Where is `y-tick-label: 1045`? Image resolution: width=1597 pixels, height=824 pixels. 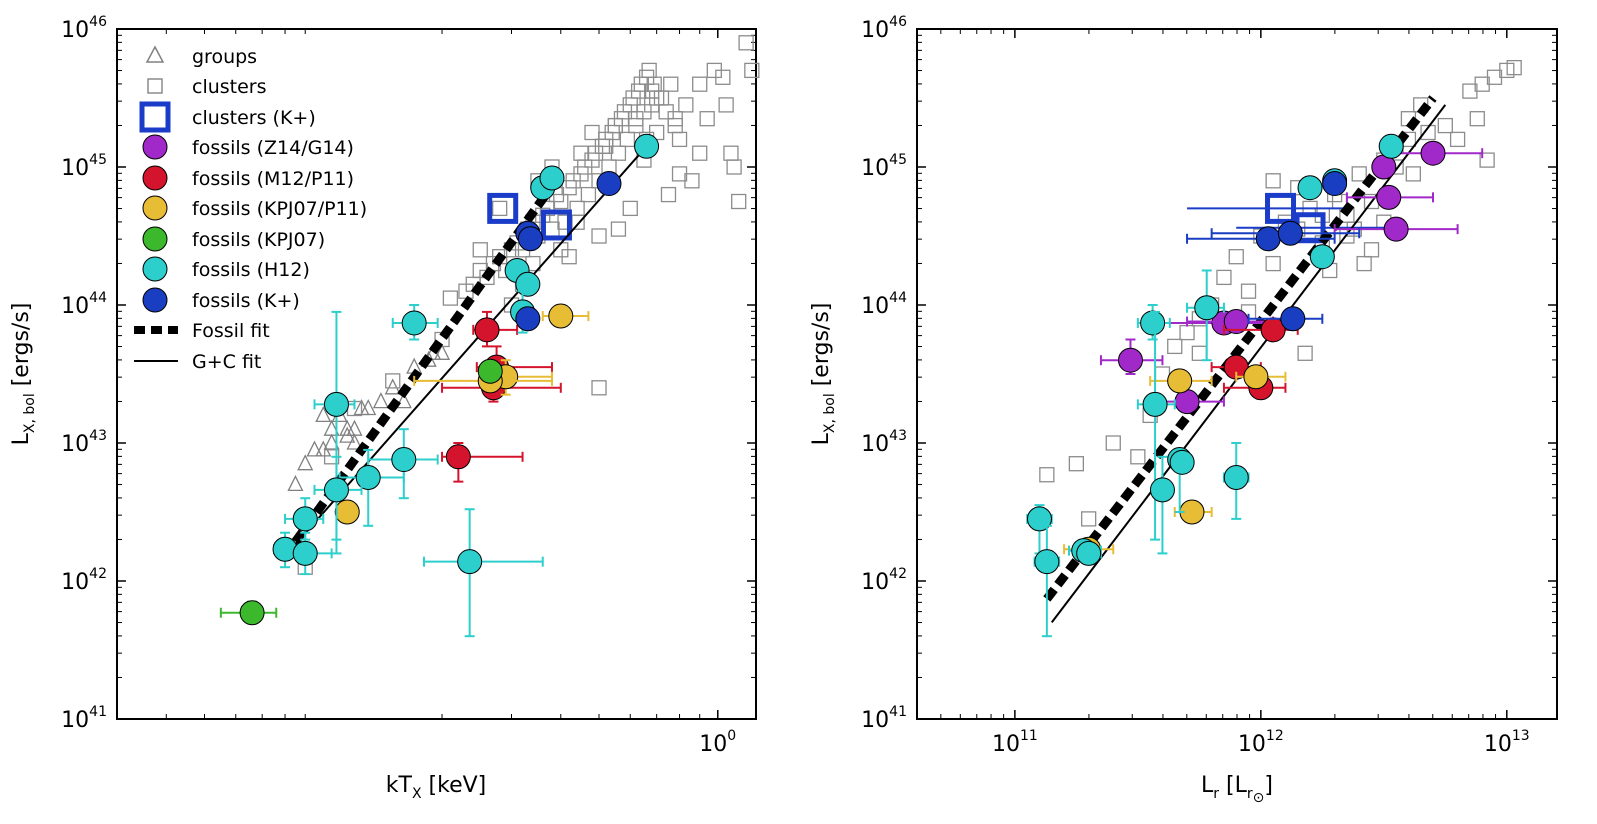 y-tick-label: 1045 is located at coordinates (84, 166).